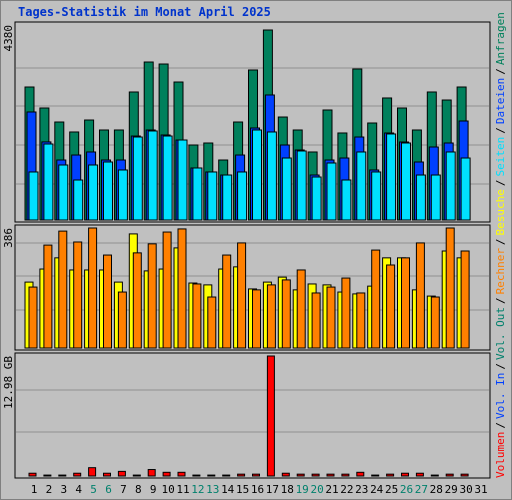 The image size is (512, 500). Describe the element at coordinates (391, 489) in the screenshot. I see `x-tick-label: 25` at that location.